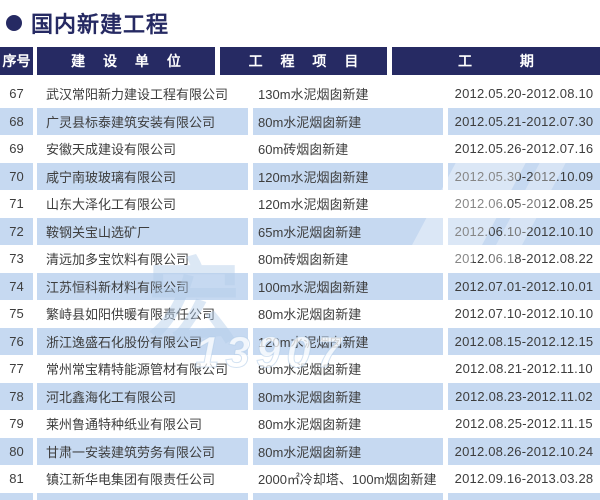 The width and height of the screenshot is (600, 500). What do you see at coordinates (524, 369) in the screenshot?
I see `row-construction-period: 2012.08.21-2012.11.10` at bounding box center [524, 369].